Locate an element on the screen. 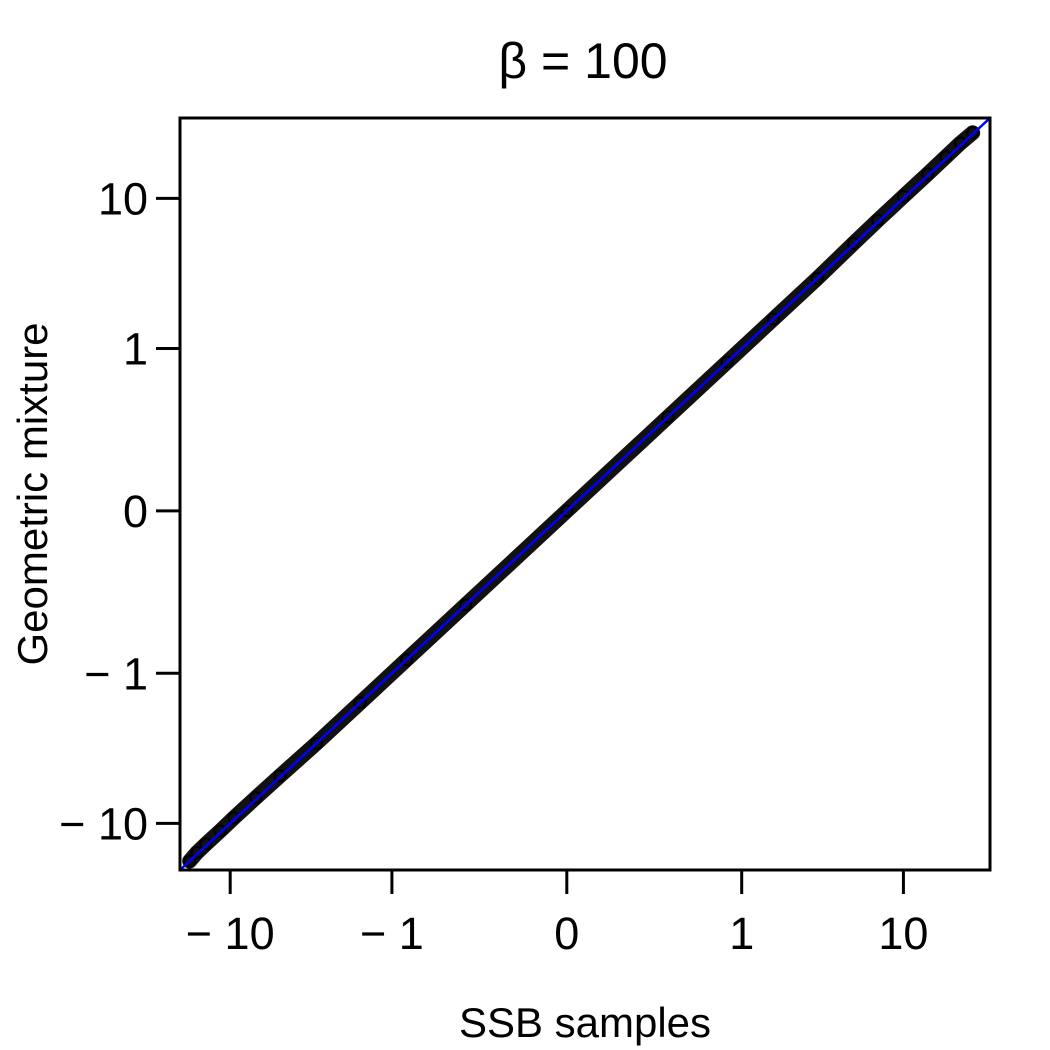  y-tick-label: − 10 is located at coordinates (103, 823).